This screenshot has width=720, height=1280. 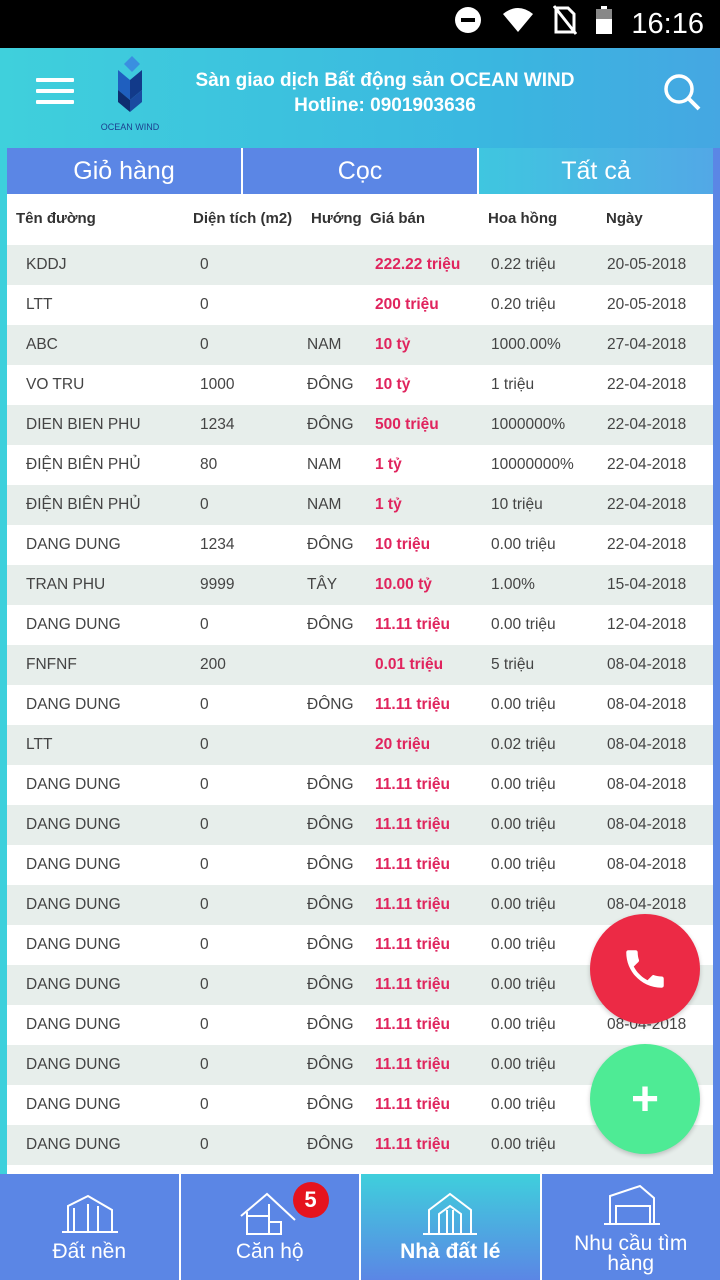 I want to click on call-button, so click(x=645, y=969).